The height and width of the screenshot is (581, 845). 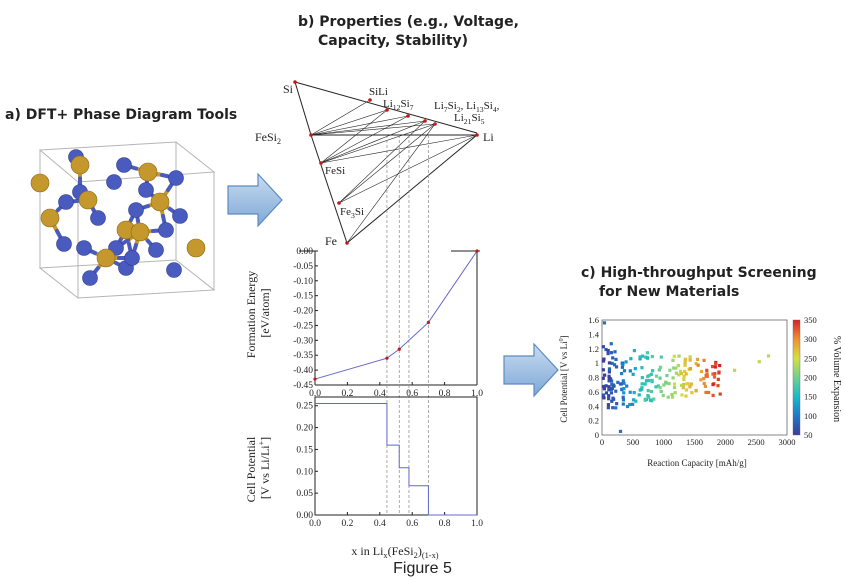 I want to click on scatter-ytick-label: 1.6, so click(x=593, y=320).